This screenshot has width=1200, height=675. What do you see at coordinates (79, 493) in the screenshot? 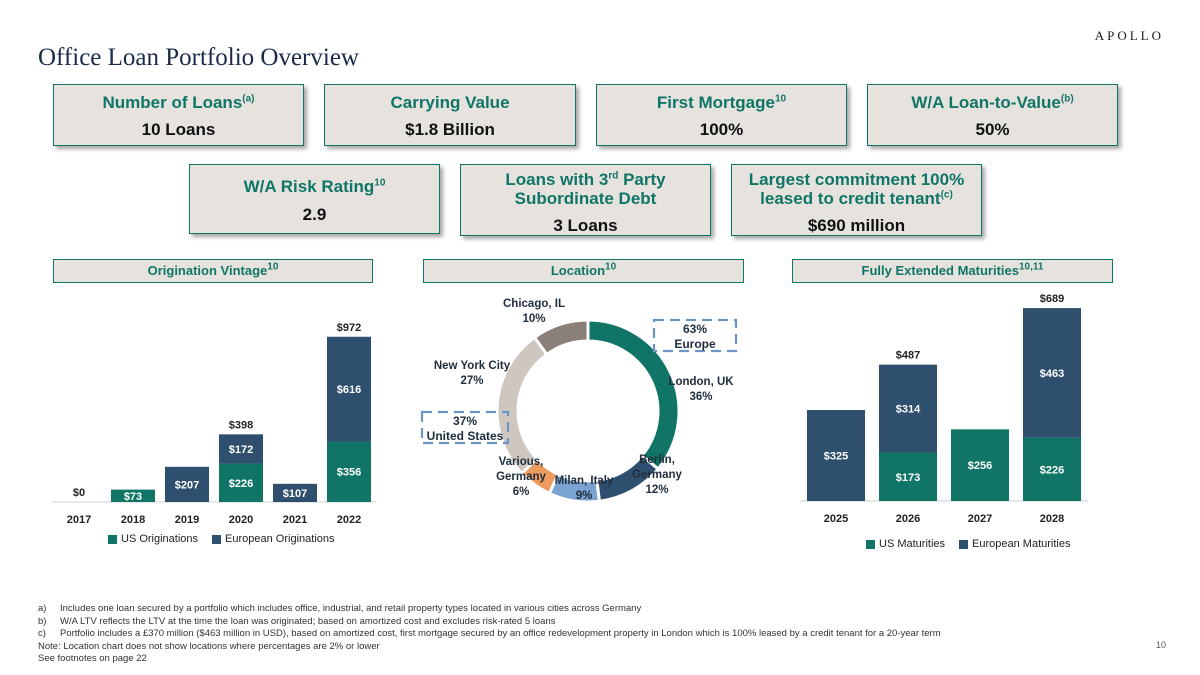
I see `bar-data-label: $0` at bounding box center [79, 493].